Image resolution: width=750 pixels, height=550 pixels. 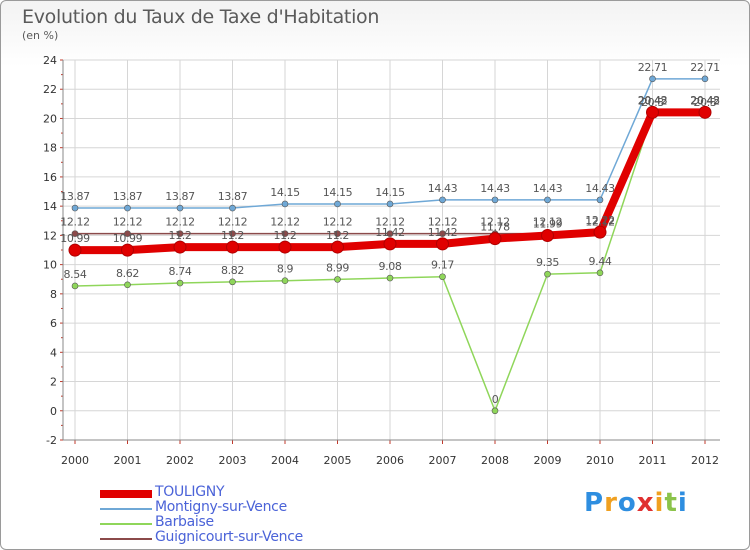 What do you see at coordinates (495, 460) in the screenshot?
I see `x-tick-label: 2008` at bounding box center [495, 460].